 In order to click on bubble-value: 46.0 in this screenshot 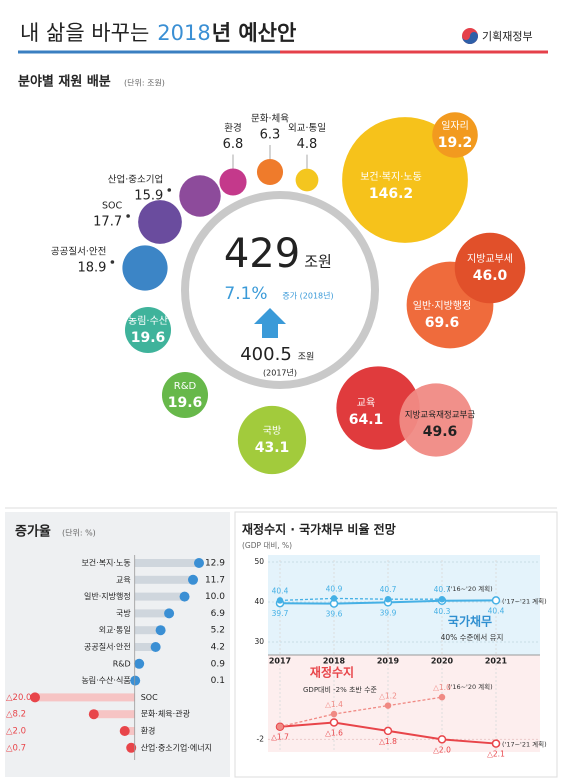, I will do `click(490, 276)`.